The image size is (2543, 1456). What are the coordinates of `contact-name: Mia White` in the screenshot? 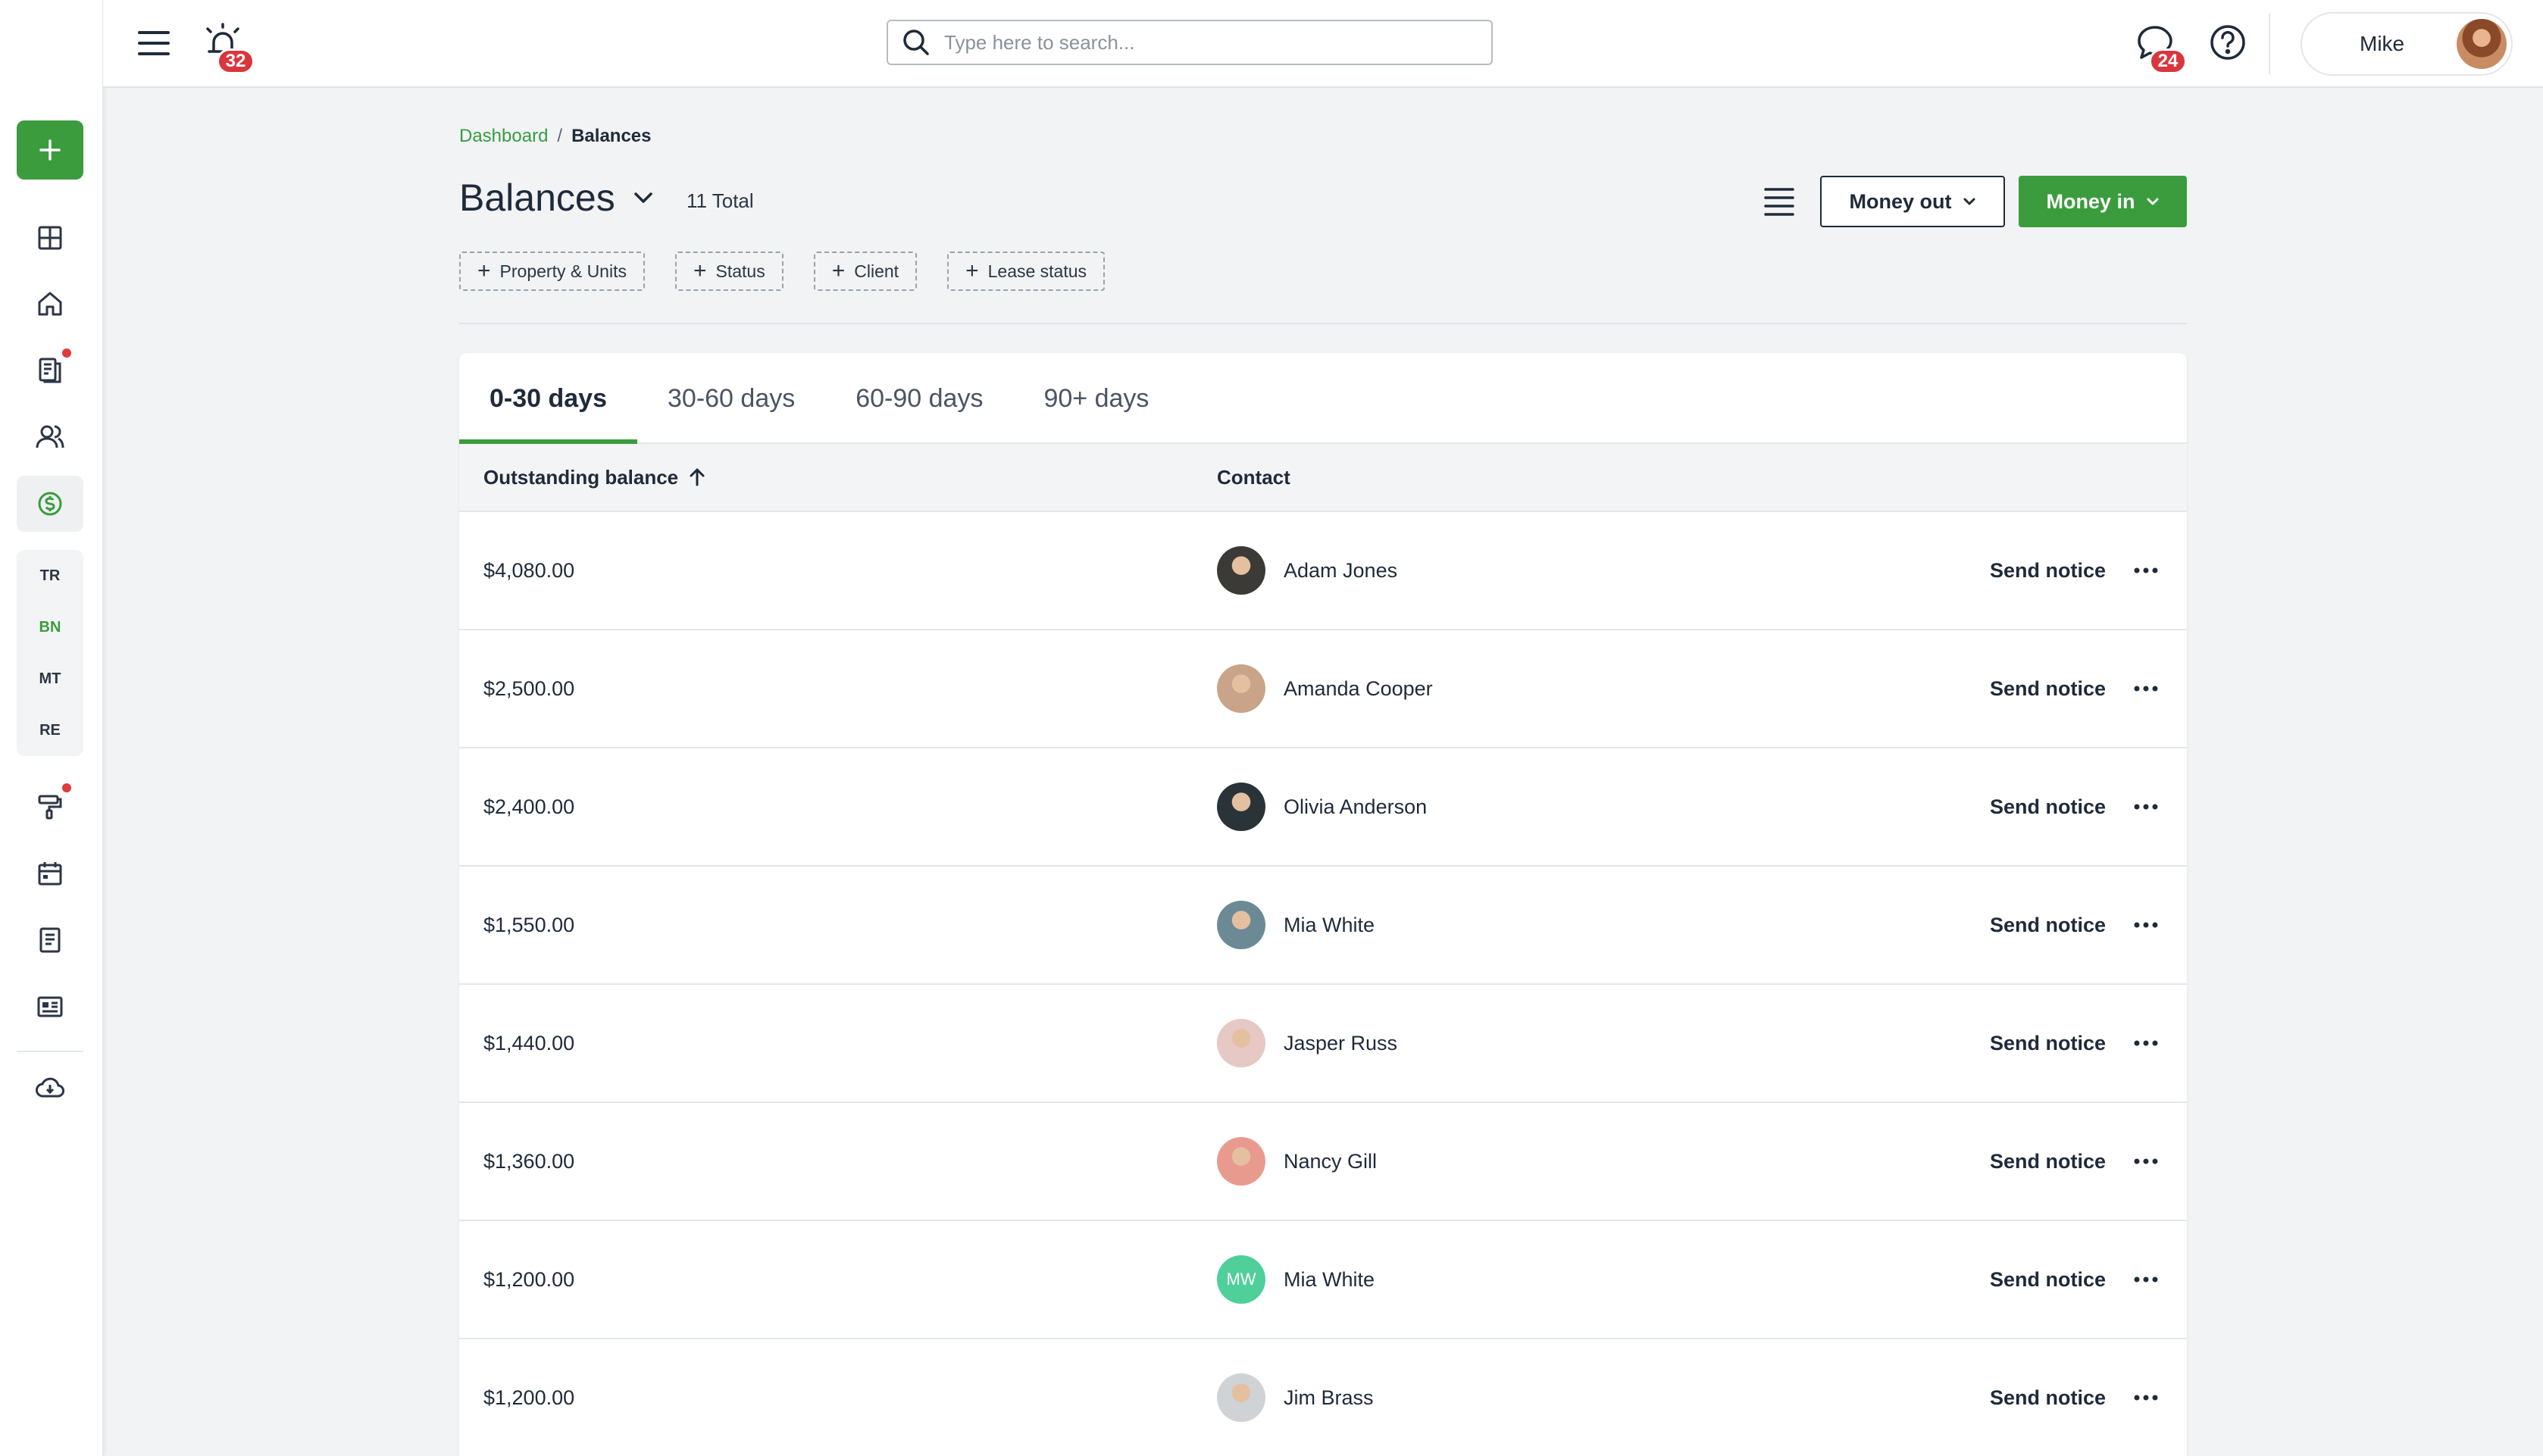 It's located at (1329, 924).